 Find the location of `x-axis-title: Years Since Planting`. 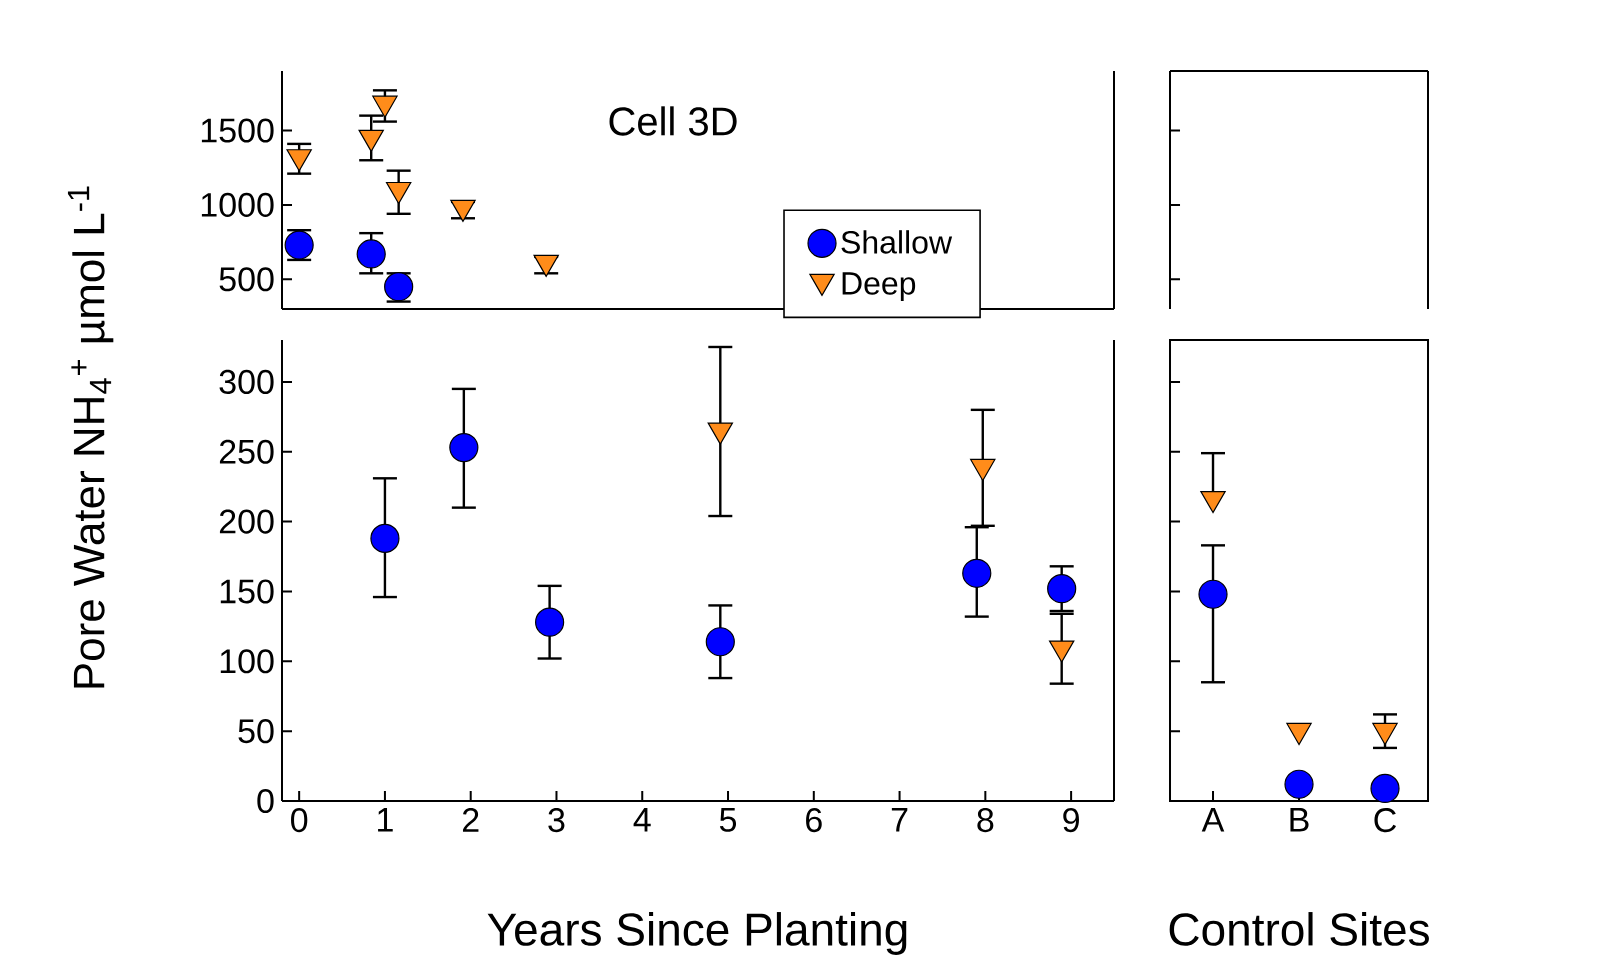

x-axis-title: Years Since Planting is located at coordinates (697, 933).